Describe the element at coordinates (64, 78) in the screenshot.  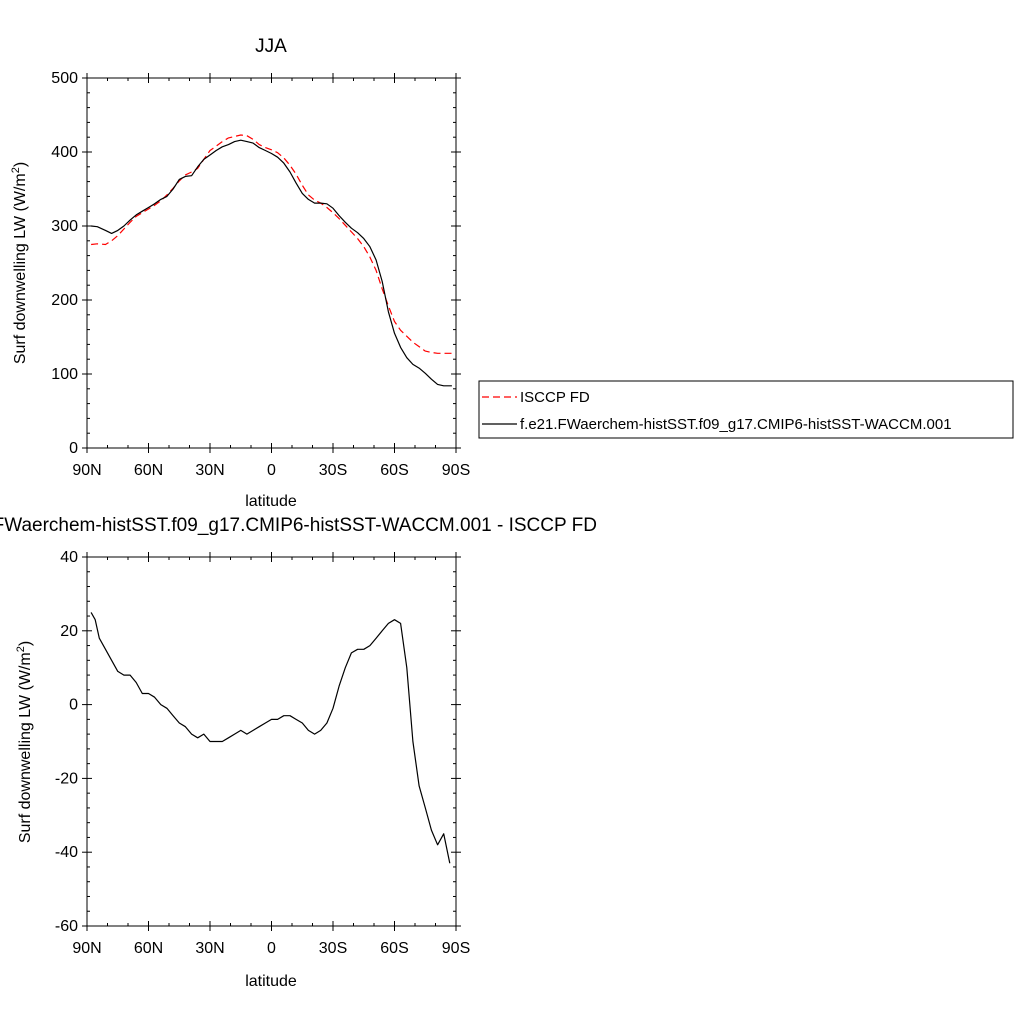
I see `top-y-tick-label: 500` at that location.